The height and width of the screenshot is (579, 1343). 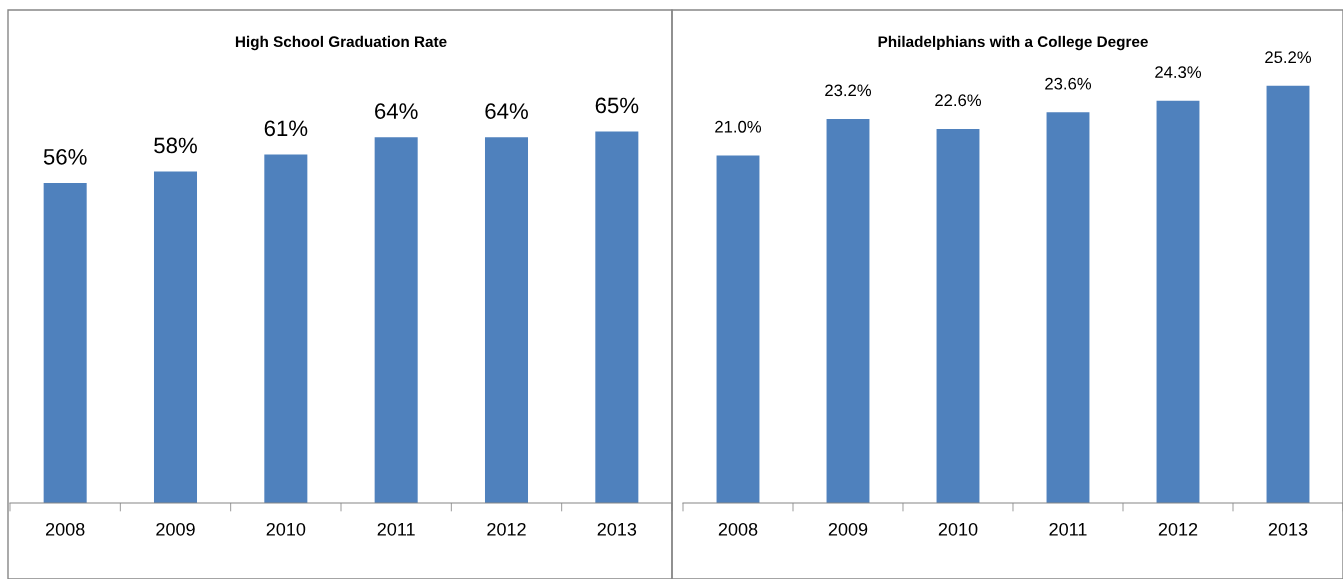 What do you see at coordinates (1288, 57) in the screenshot?
I see `data-label: 25.2%` at bounding box center [1288, 57].